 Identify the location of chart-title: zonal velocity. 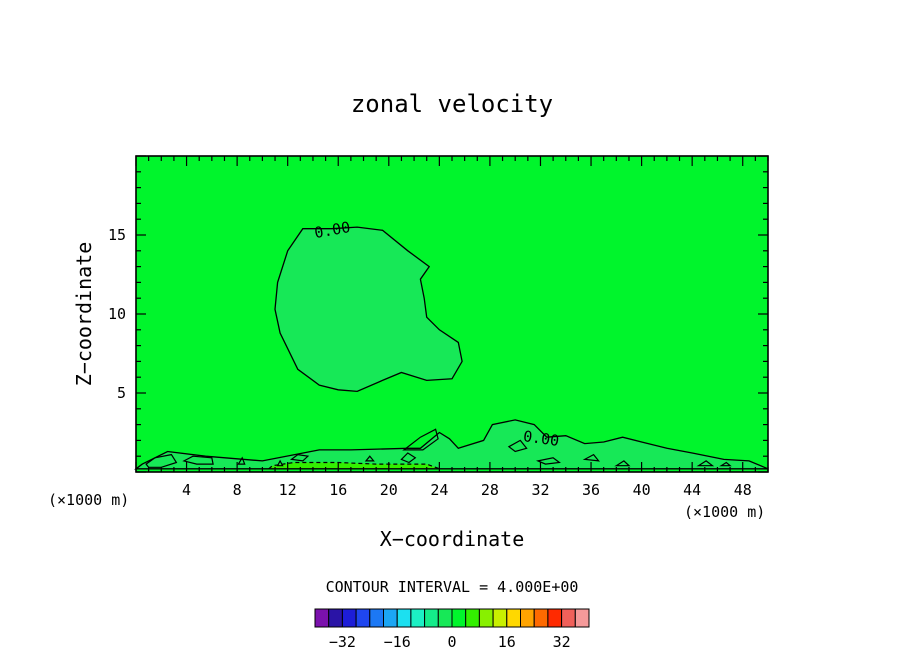
(452, 104).